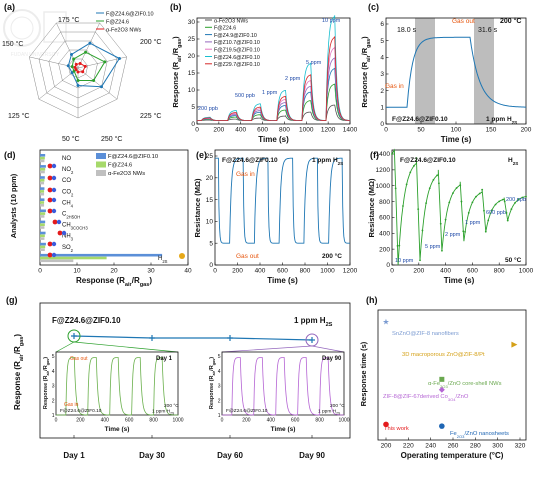 This screenshot has width=536, height=488. Describe the element at coordinates (332, 256) in the screenshot. I see `temperature-label: 200 °C` at that location.